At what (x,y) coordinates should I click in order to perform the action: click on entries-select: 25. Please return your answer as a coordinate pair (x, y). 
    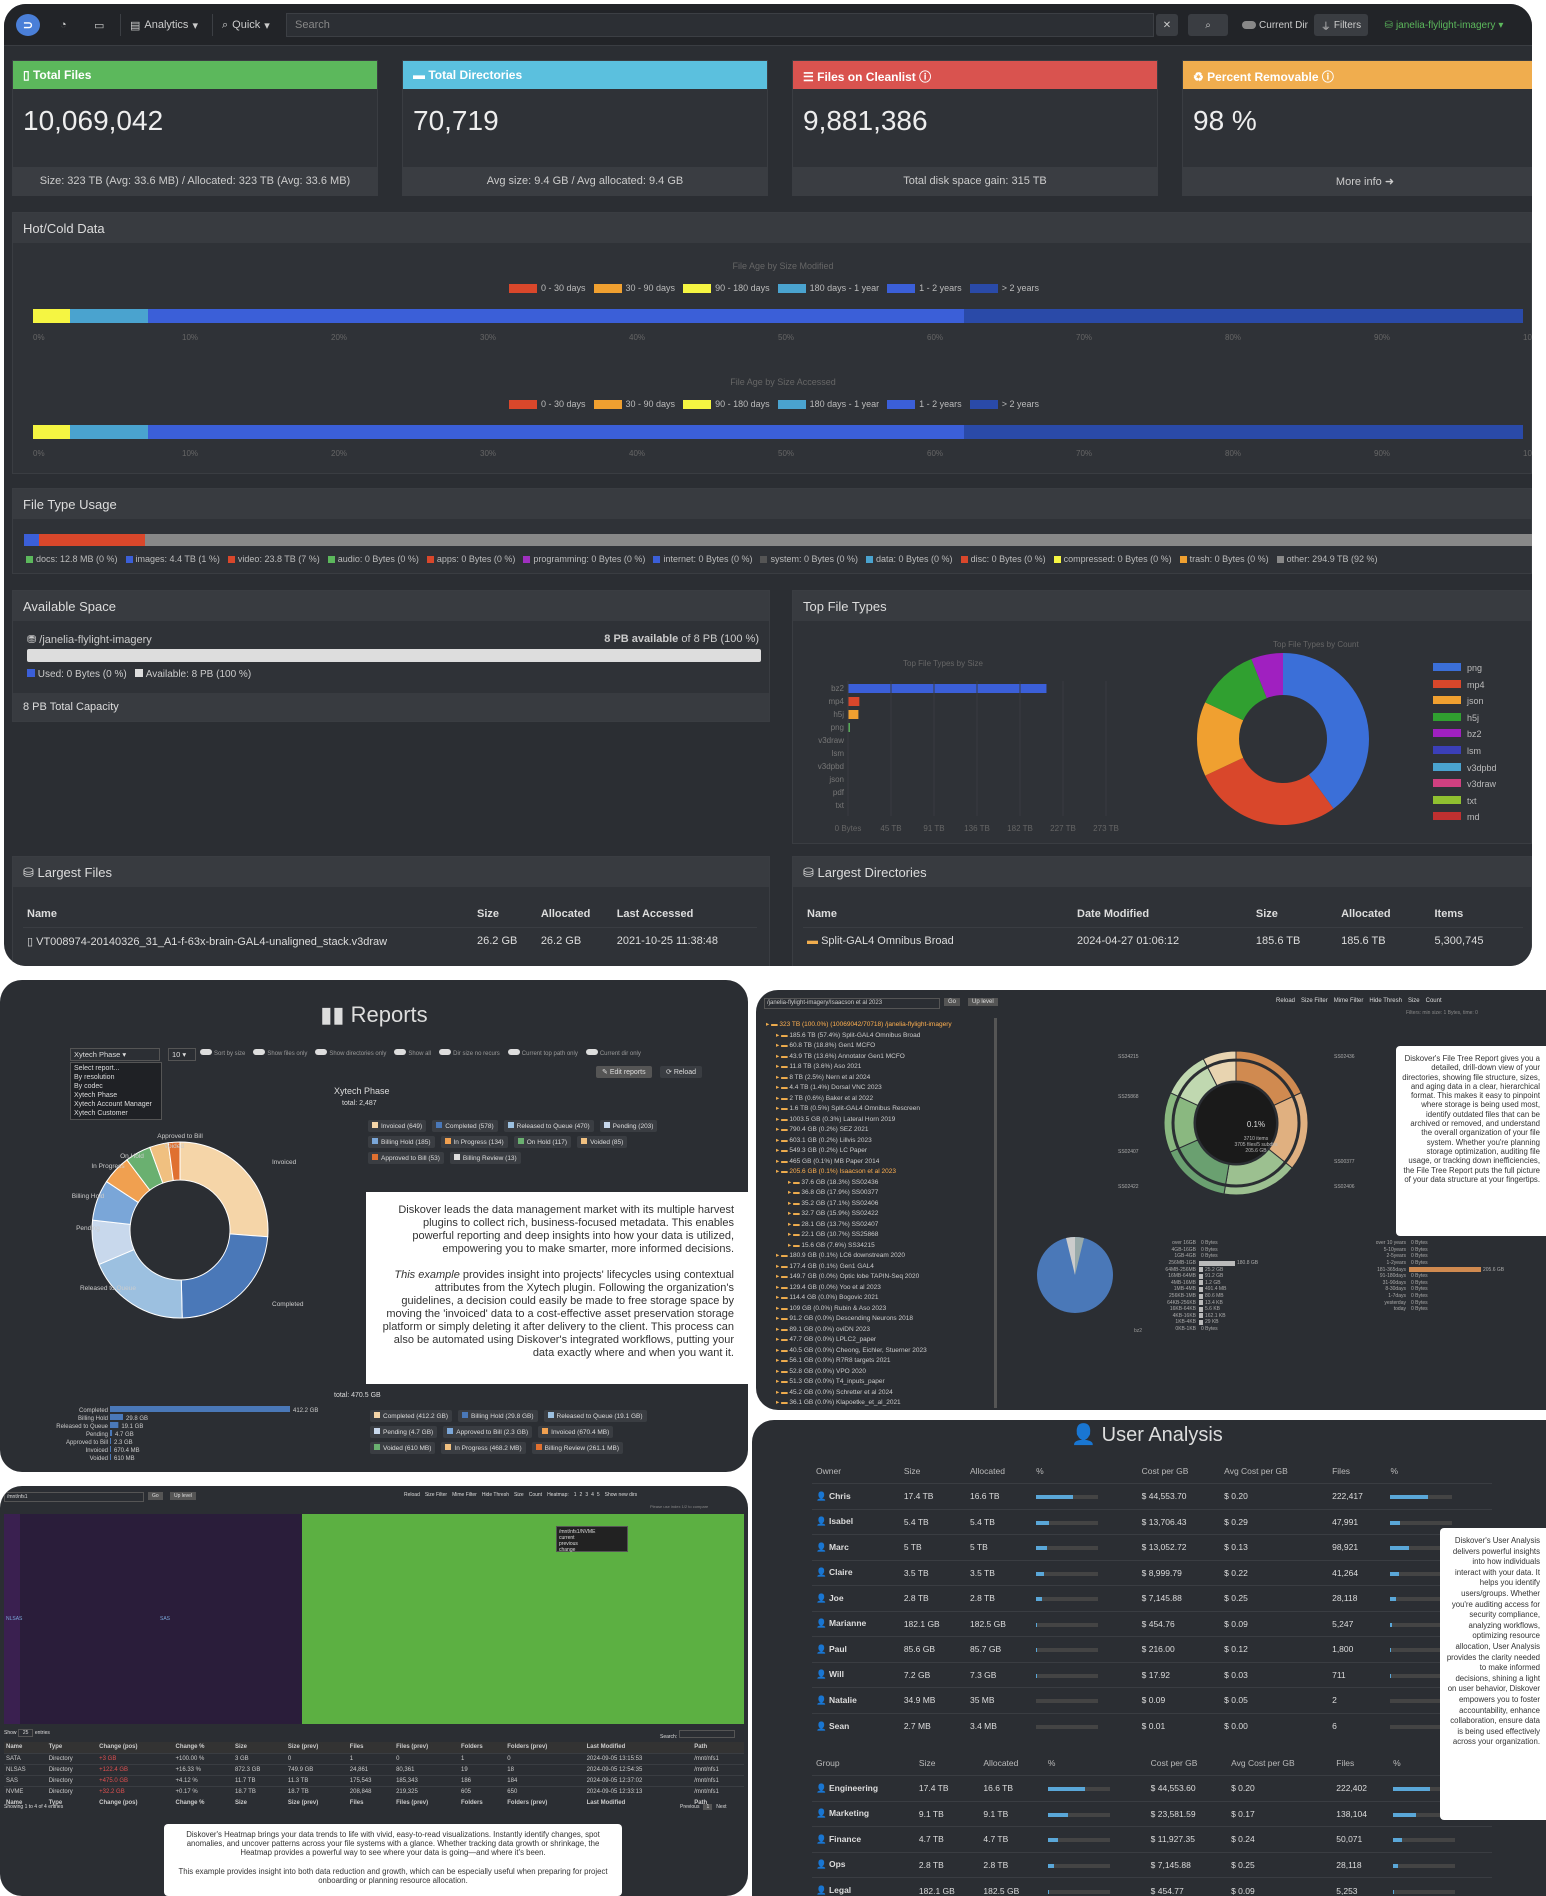
    Looking at the image, I should click on (25, 1733).